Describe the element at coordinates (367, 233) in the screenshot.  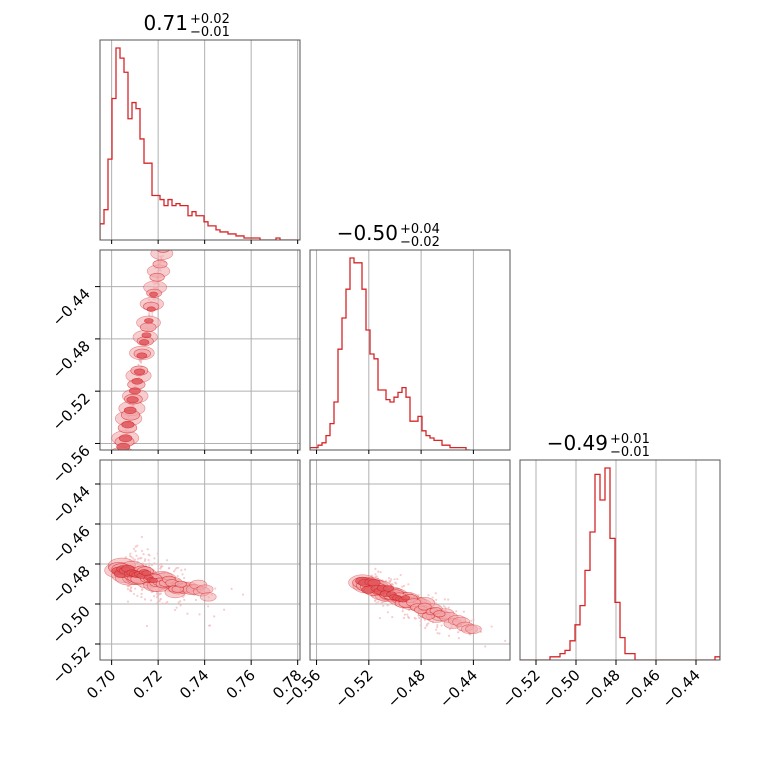
I see `title-median: −0.50` at that location.